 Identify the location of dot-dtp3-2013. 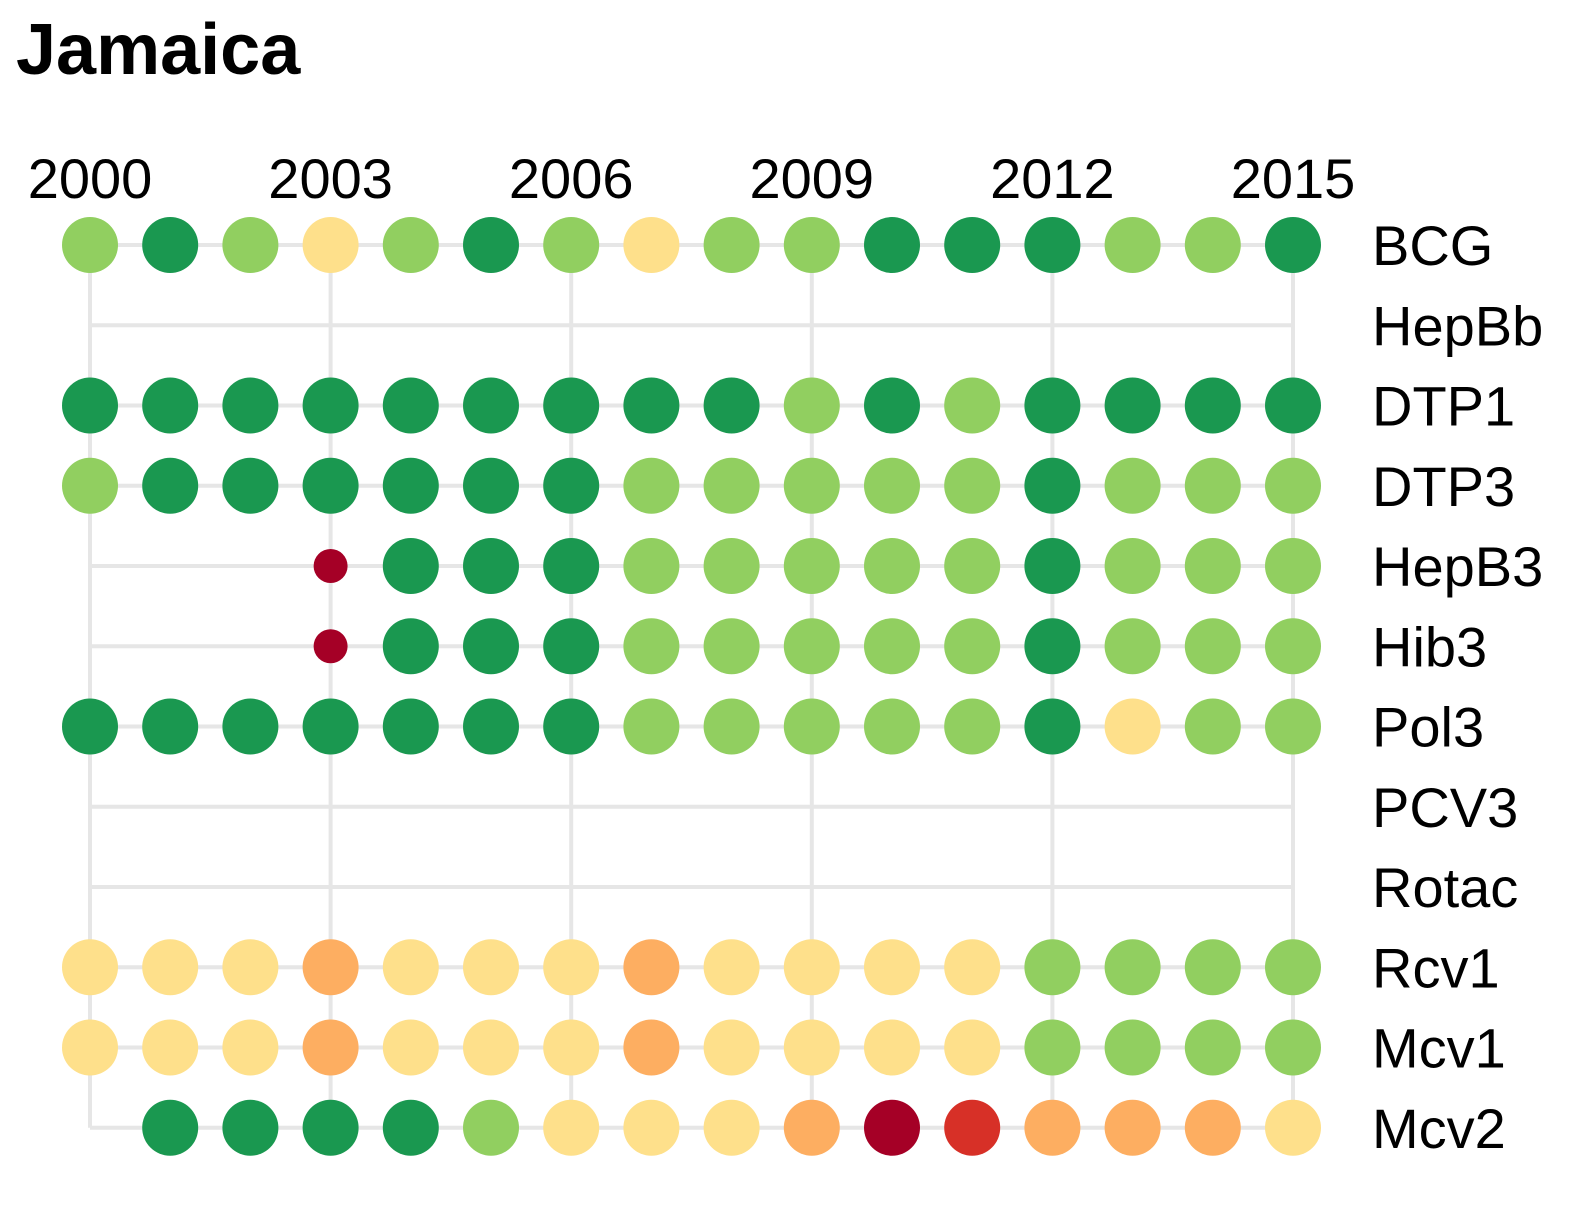
(1132, 485).